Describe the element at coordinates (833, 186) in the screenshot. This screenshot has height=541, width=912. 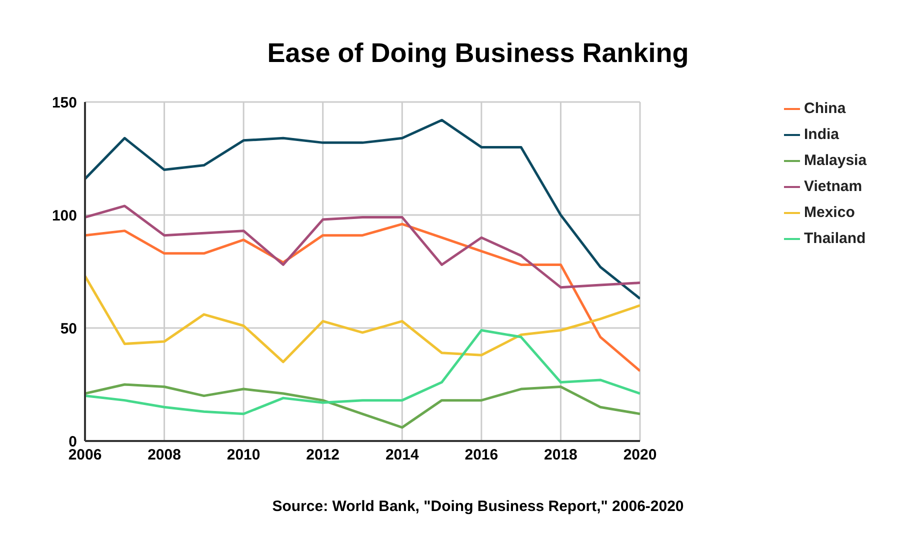
I see `legend-label: Vietnam` at that location.